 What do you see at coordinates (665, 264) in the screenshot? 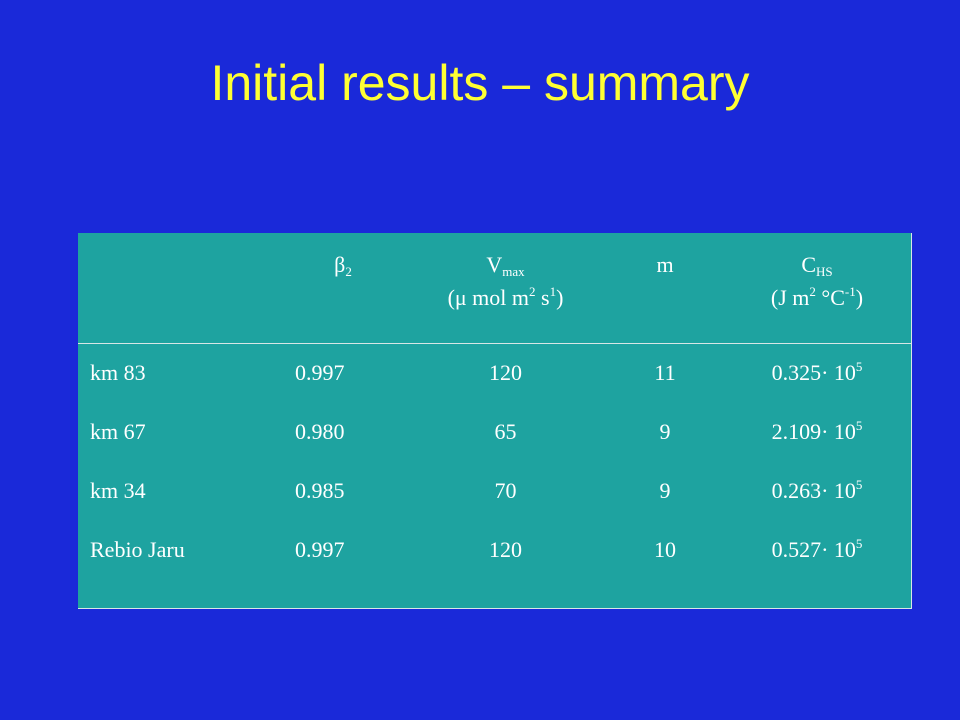
I see `header-m: m` at bounding box center [665, 264].